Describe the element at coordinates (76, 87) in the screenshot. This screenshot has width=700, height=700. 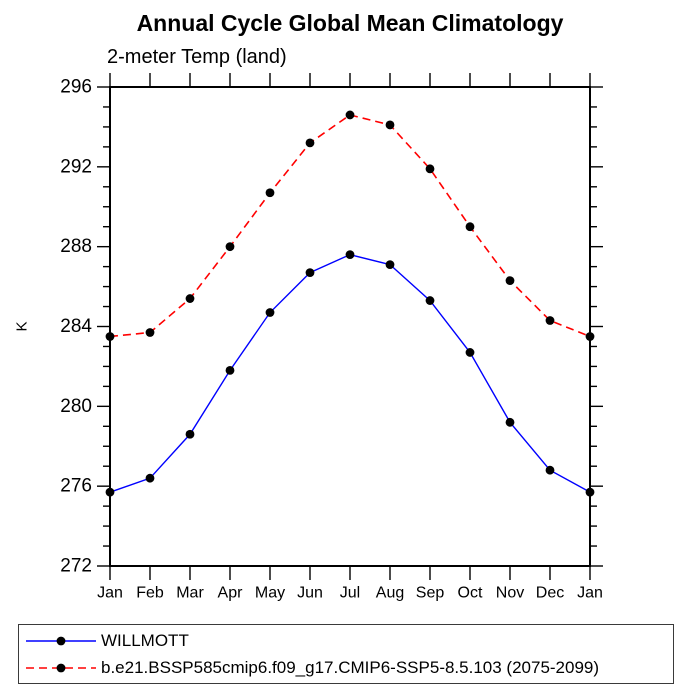
I see `y-tick-label: 296` at that location.